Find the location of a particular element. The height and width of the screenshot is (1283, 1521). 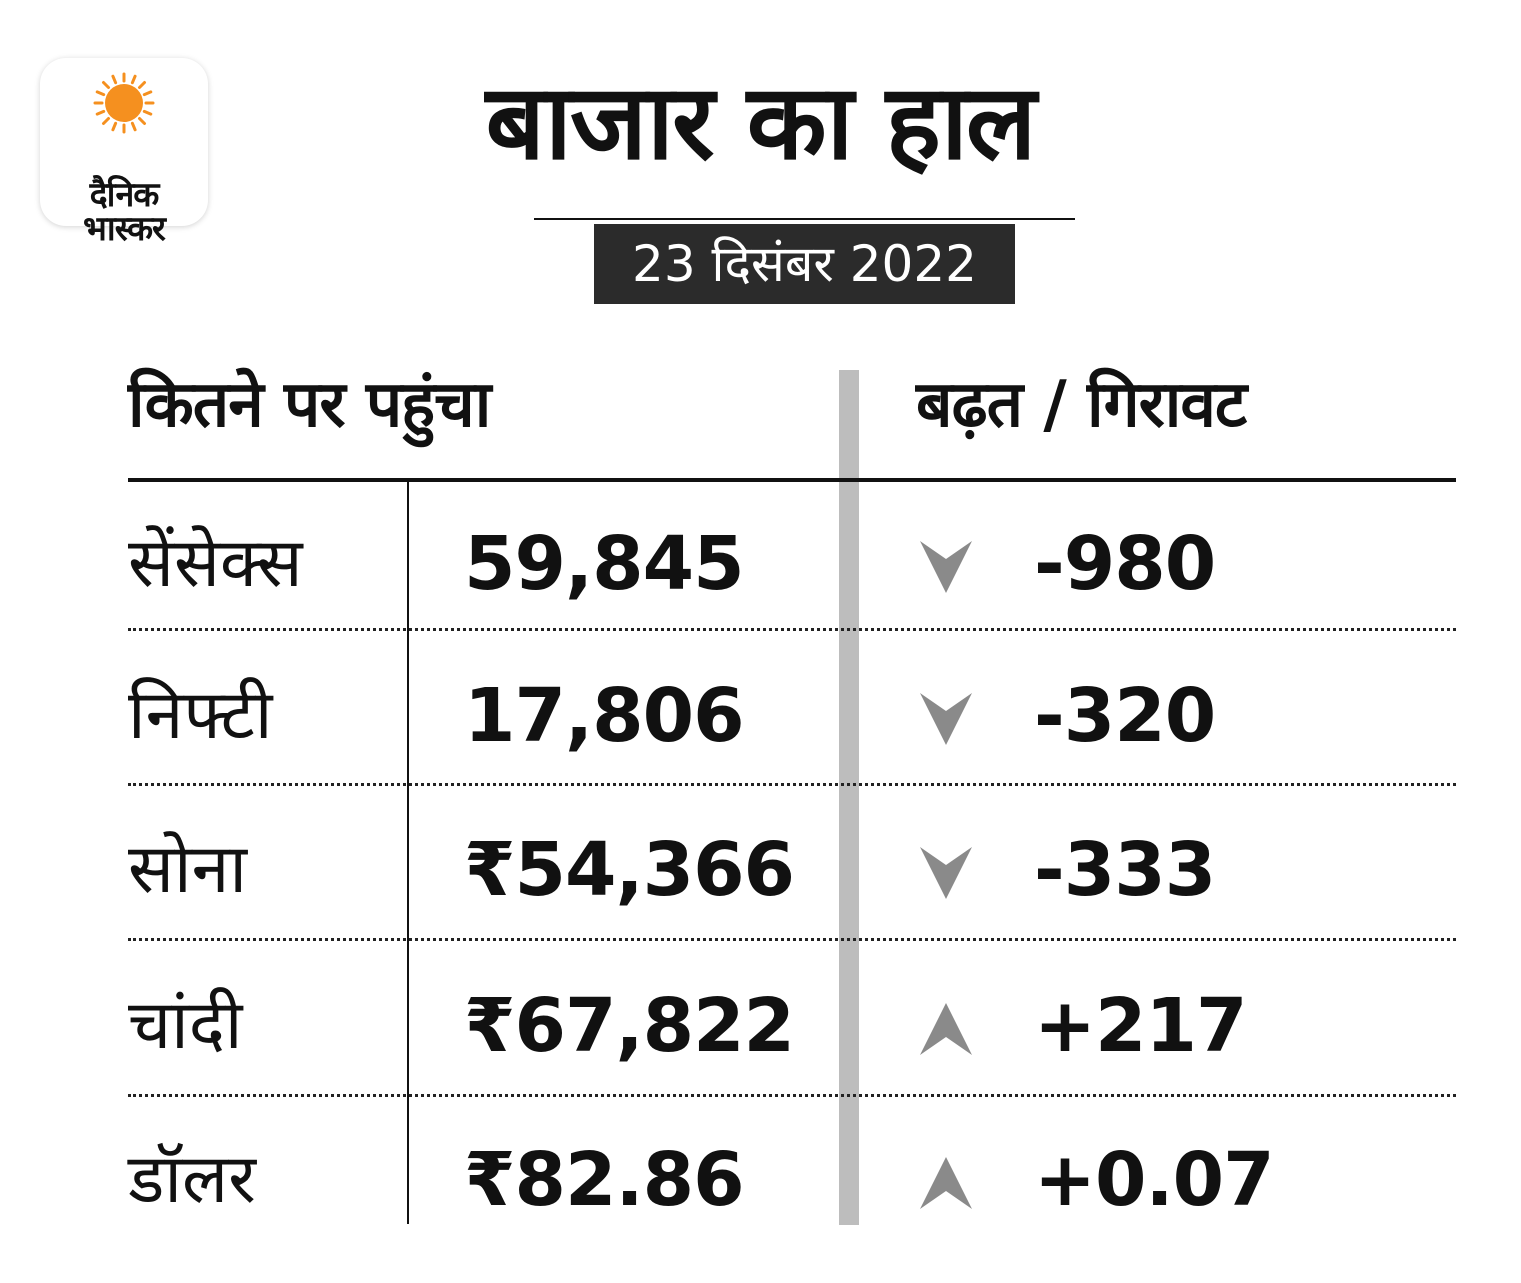

table-row: सोना ₹54,366 -333 is located at coordinates (792, 867).